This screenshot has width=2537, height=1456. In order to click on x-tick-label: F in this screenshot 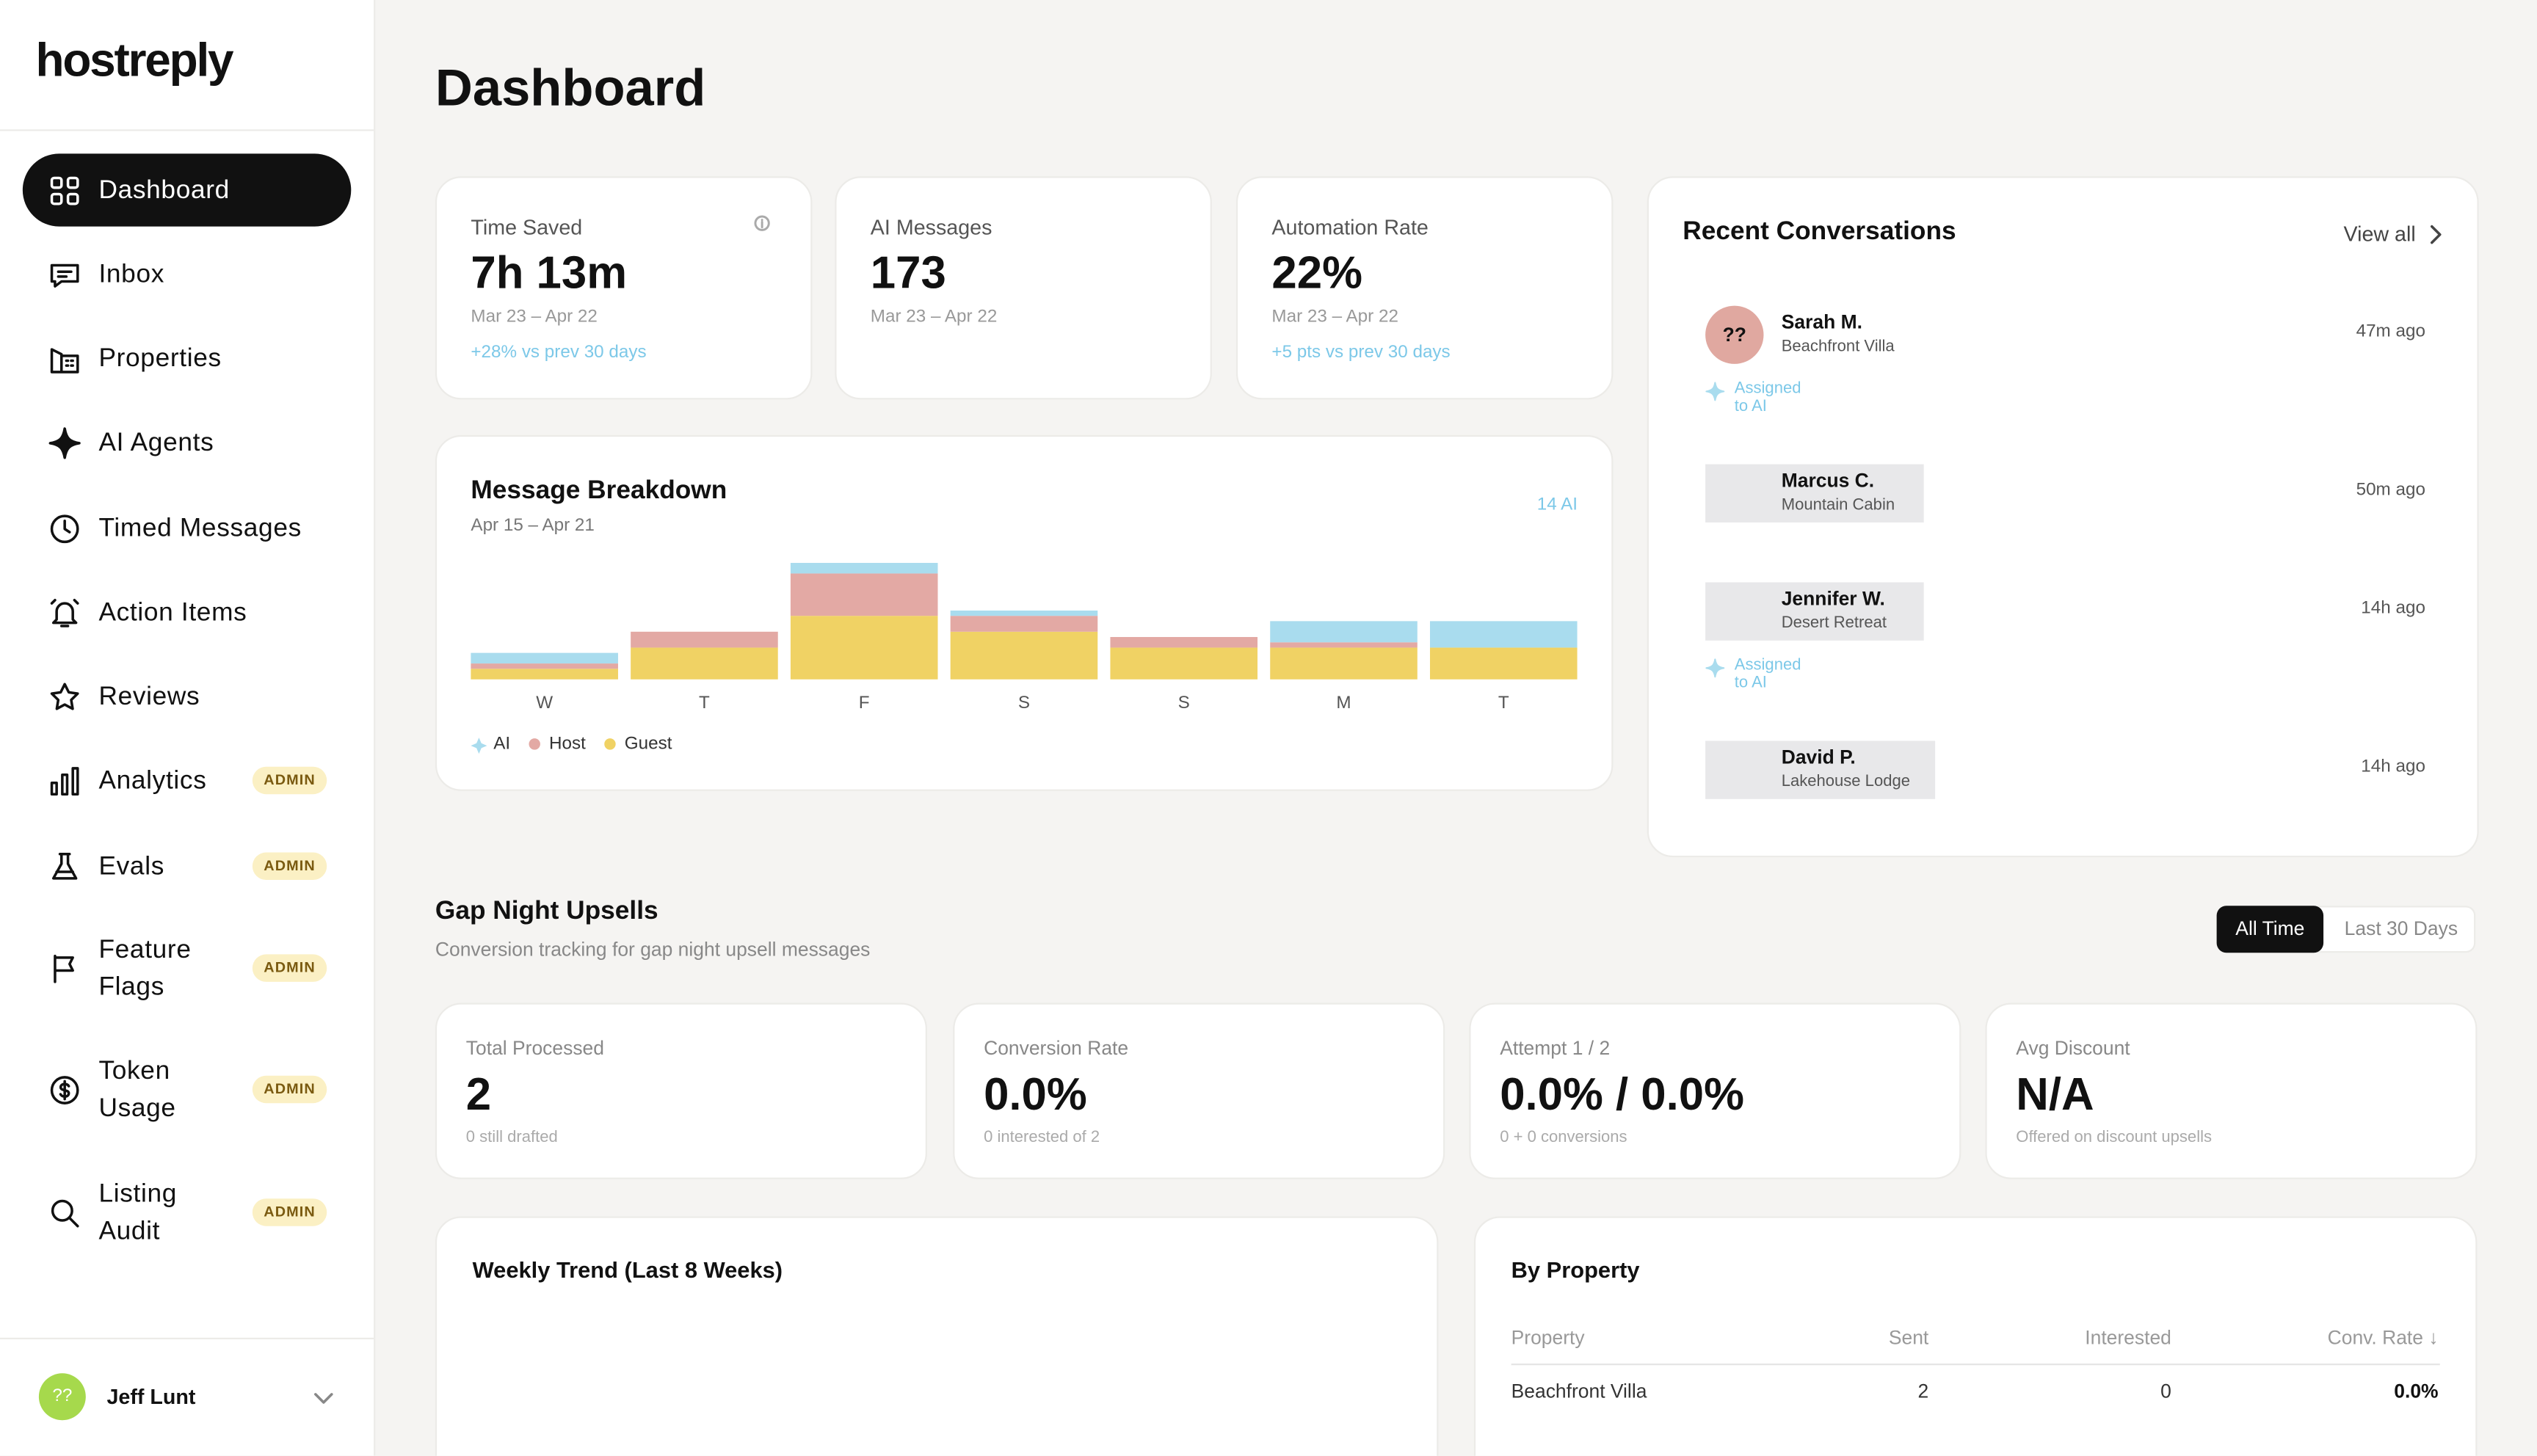, I will do `click(864, 703)`.